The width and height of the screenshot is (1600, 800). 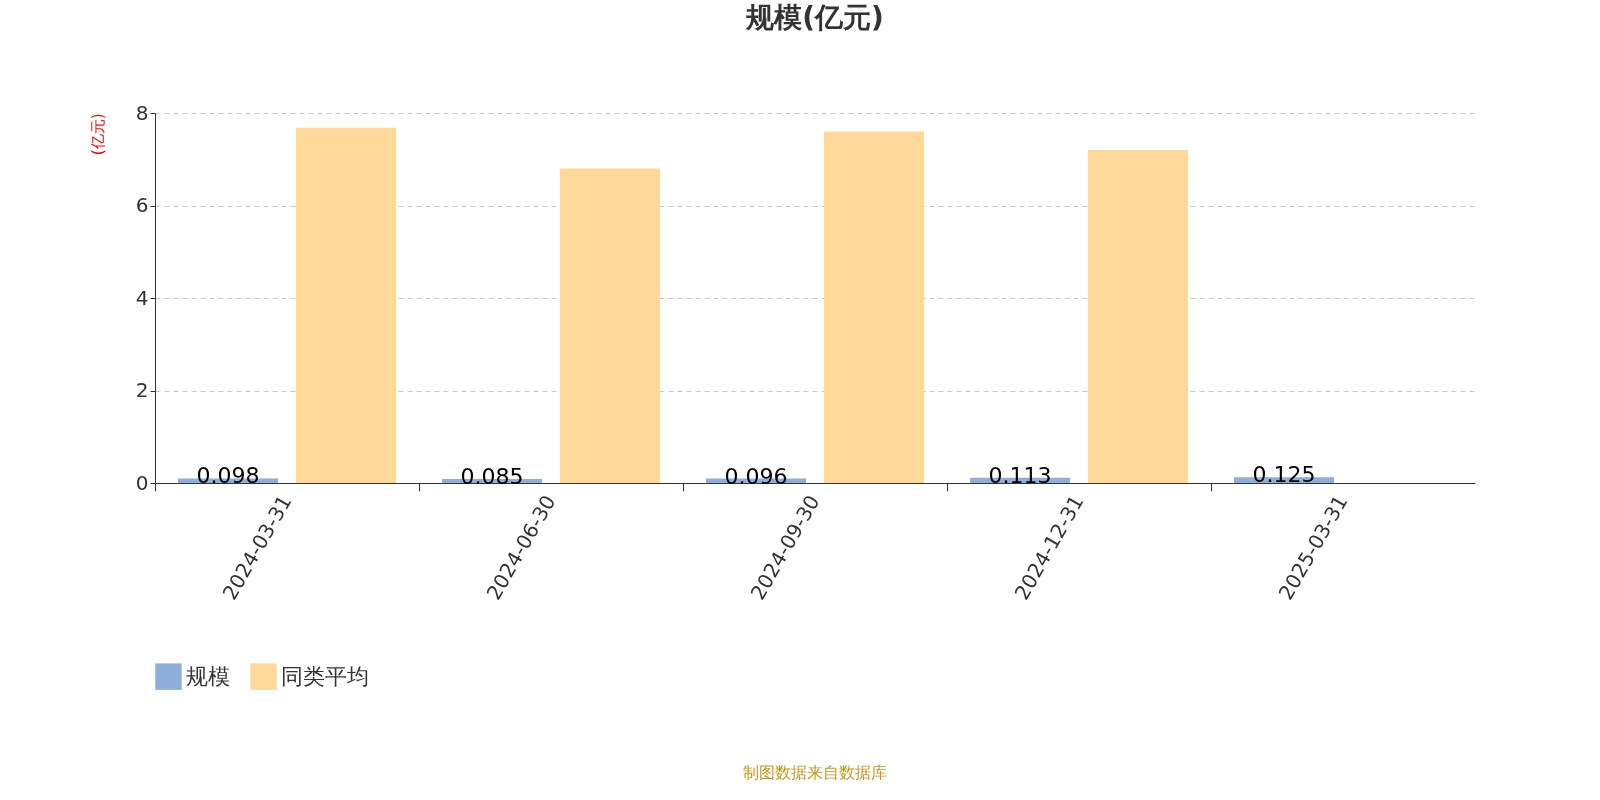 I want to click on y-tick-label: 0, so click(x=142, y=482).